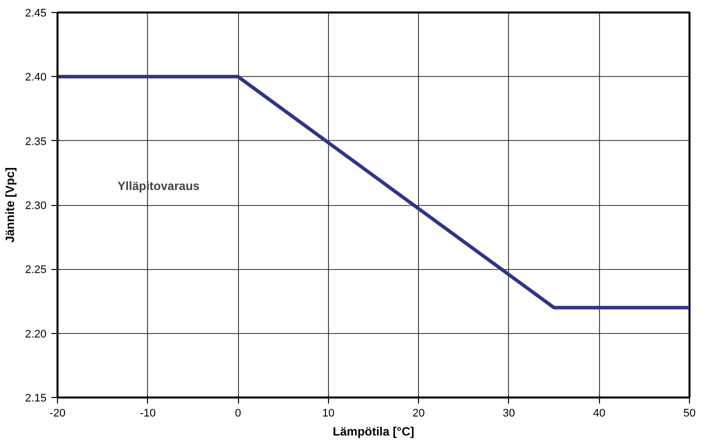 Image resolution: width=701 pixels, height=441 pixels. Describe the element at coordinates (36, 334) in the screenshot. I see `y-tick-label: 2.20` at that location.